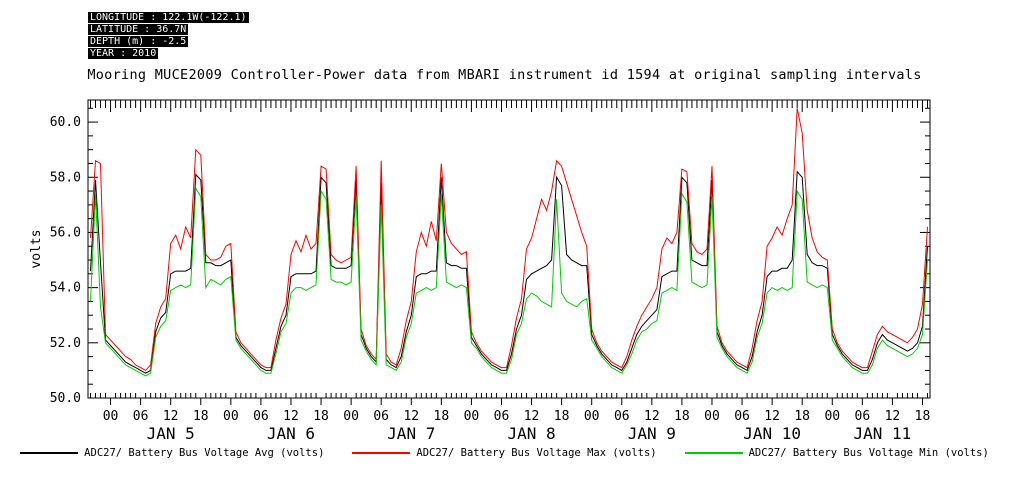 The width and height of the screenshot is (1009, 504). I want to click on day-label: JAN 8, so click(531, 433).